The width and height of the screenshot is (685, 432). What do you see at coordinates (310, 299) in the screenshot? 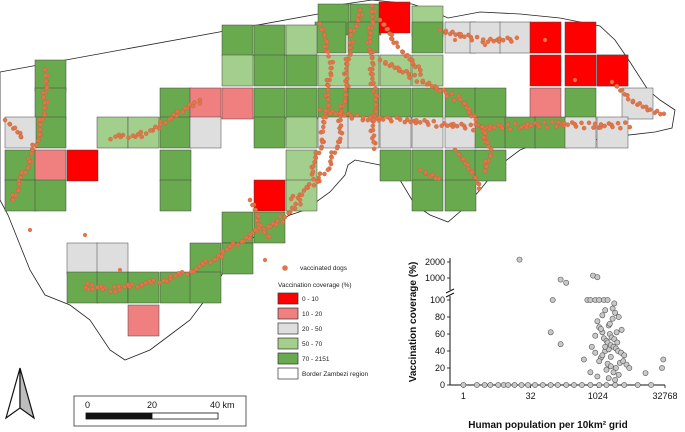
I see `legend-class-label-0: 0 - 10` at bounding box center [310, 299].